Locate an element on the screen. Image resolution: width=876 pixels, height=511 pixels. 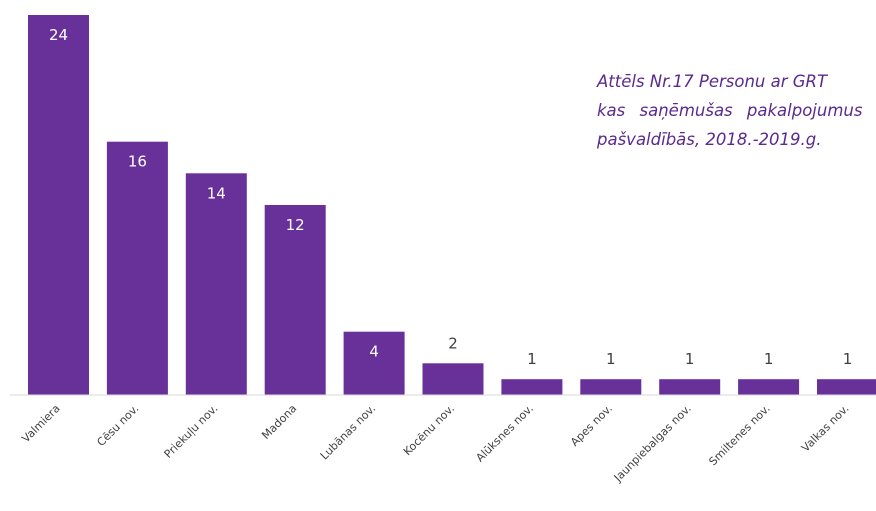
category-label-kocenu-nov: Kocēnu nov. is located at coordinates (429, 430).